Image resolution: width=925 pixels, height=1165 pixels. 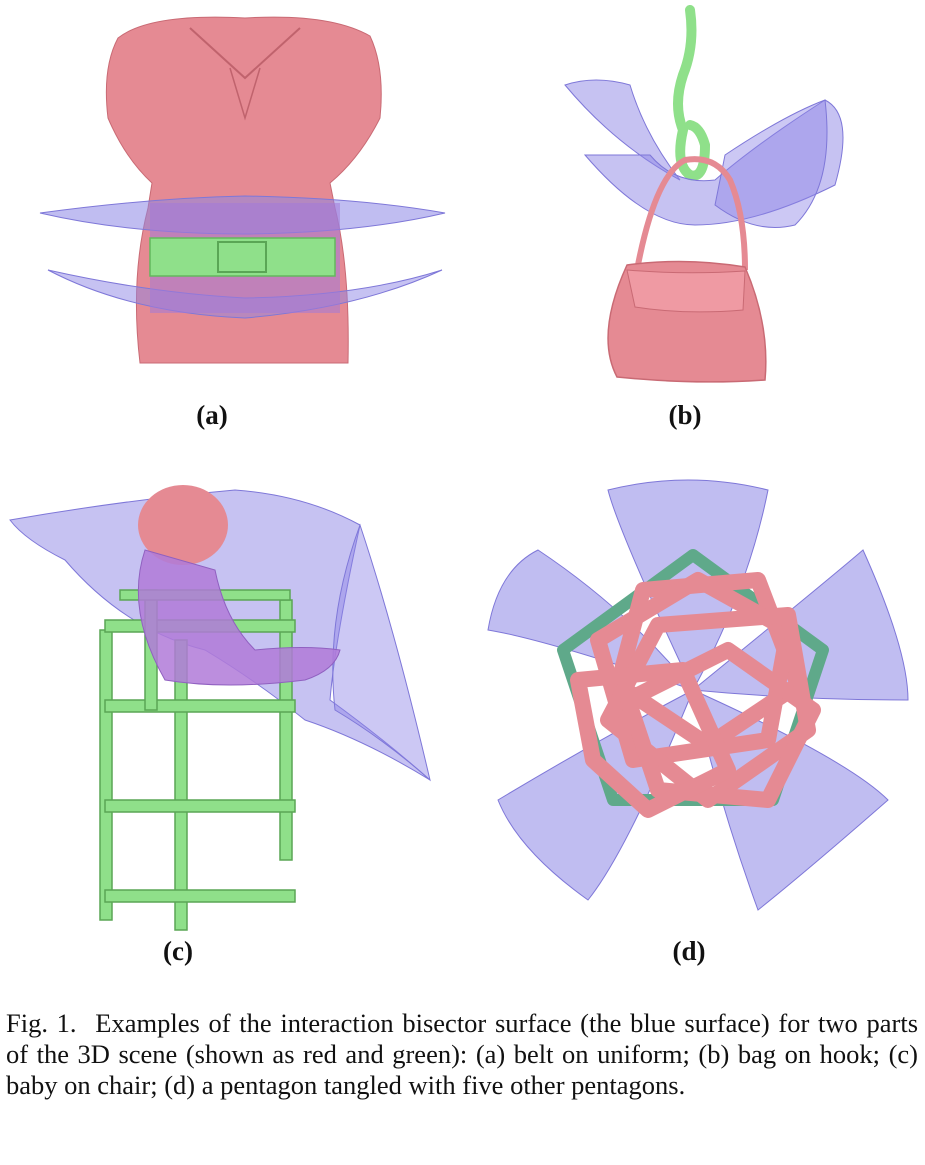 I want to click on panel-a-label: (a), so click(x=212, y=415).